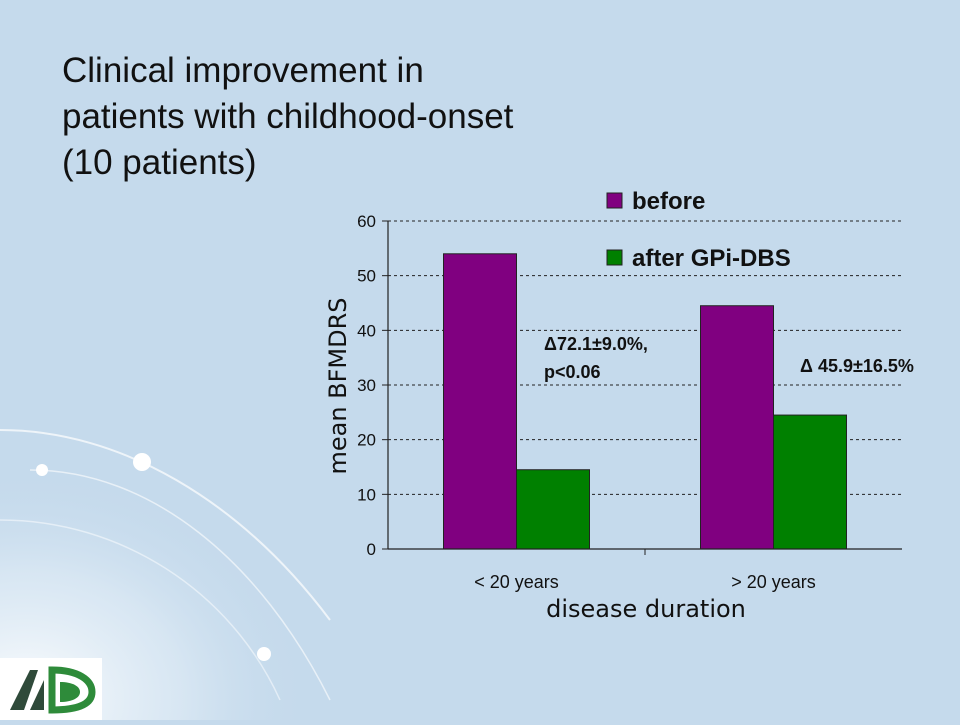 Image resolution: width=960 pixels, height=725 pixels. I want to click on x-category-label: > 20 years, so click(773, 582).